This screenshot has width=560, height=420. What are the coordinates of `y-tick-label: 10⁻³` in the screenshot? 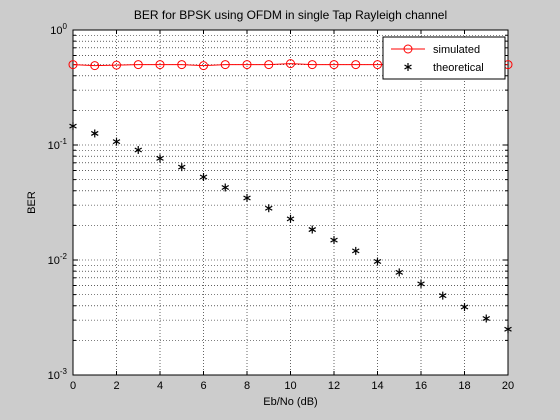 It's located at (58, 374).